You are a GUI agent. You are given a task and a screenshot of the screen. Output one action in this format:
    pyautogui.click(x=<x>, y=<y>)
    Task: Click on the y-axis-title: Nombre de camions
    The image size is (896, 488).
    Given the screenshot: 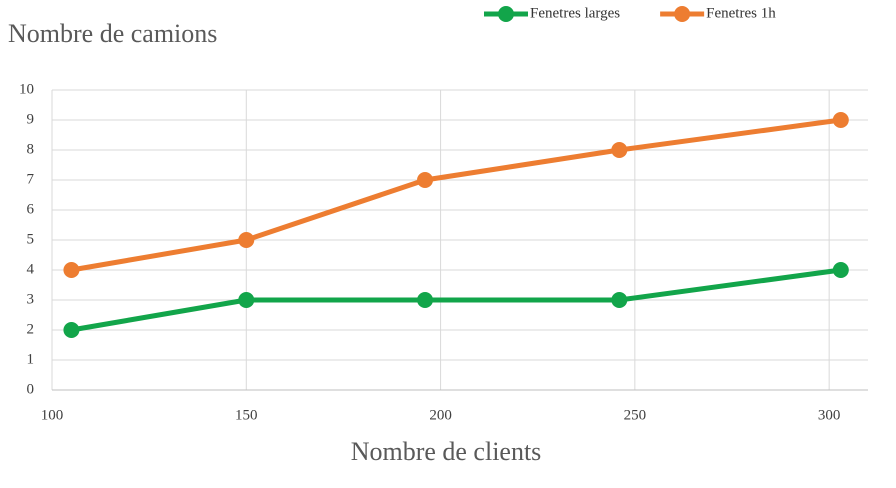 What is the action you would take?
    pyautogui.click(x=112, y=33)
    